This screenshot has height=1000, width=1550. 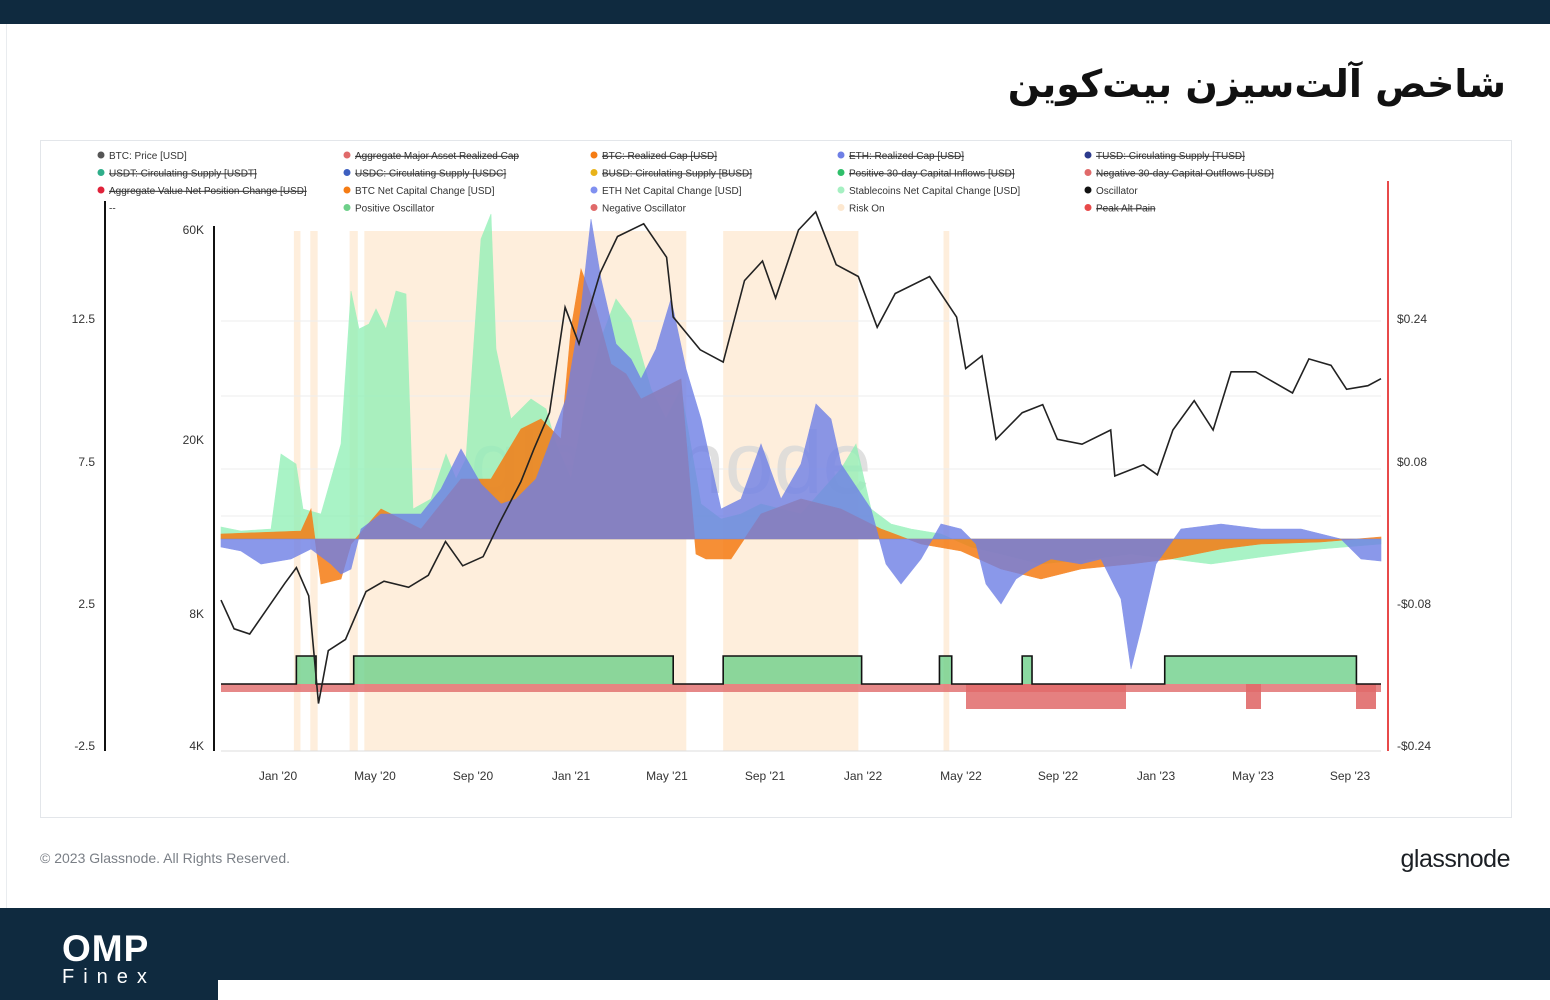 I want to click on legend-label: USDT: Circulating Supply [USDT], so click(x=183, y=174).